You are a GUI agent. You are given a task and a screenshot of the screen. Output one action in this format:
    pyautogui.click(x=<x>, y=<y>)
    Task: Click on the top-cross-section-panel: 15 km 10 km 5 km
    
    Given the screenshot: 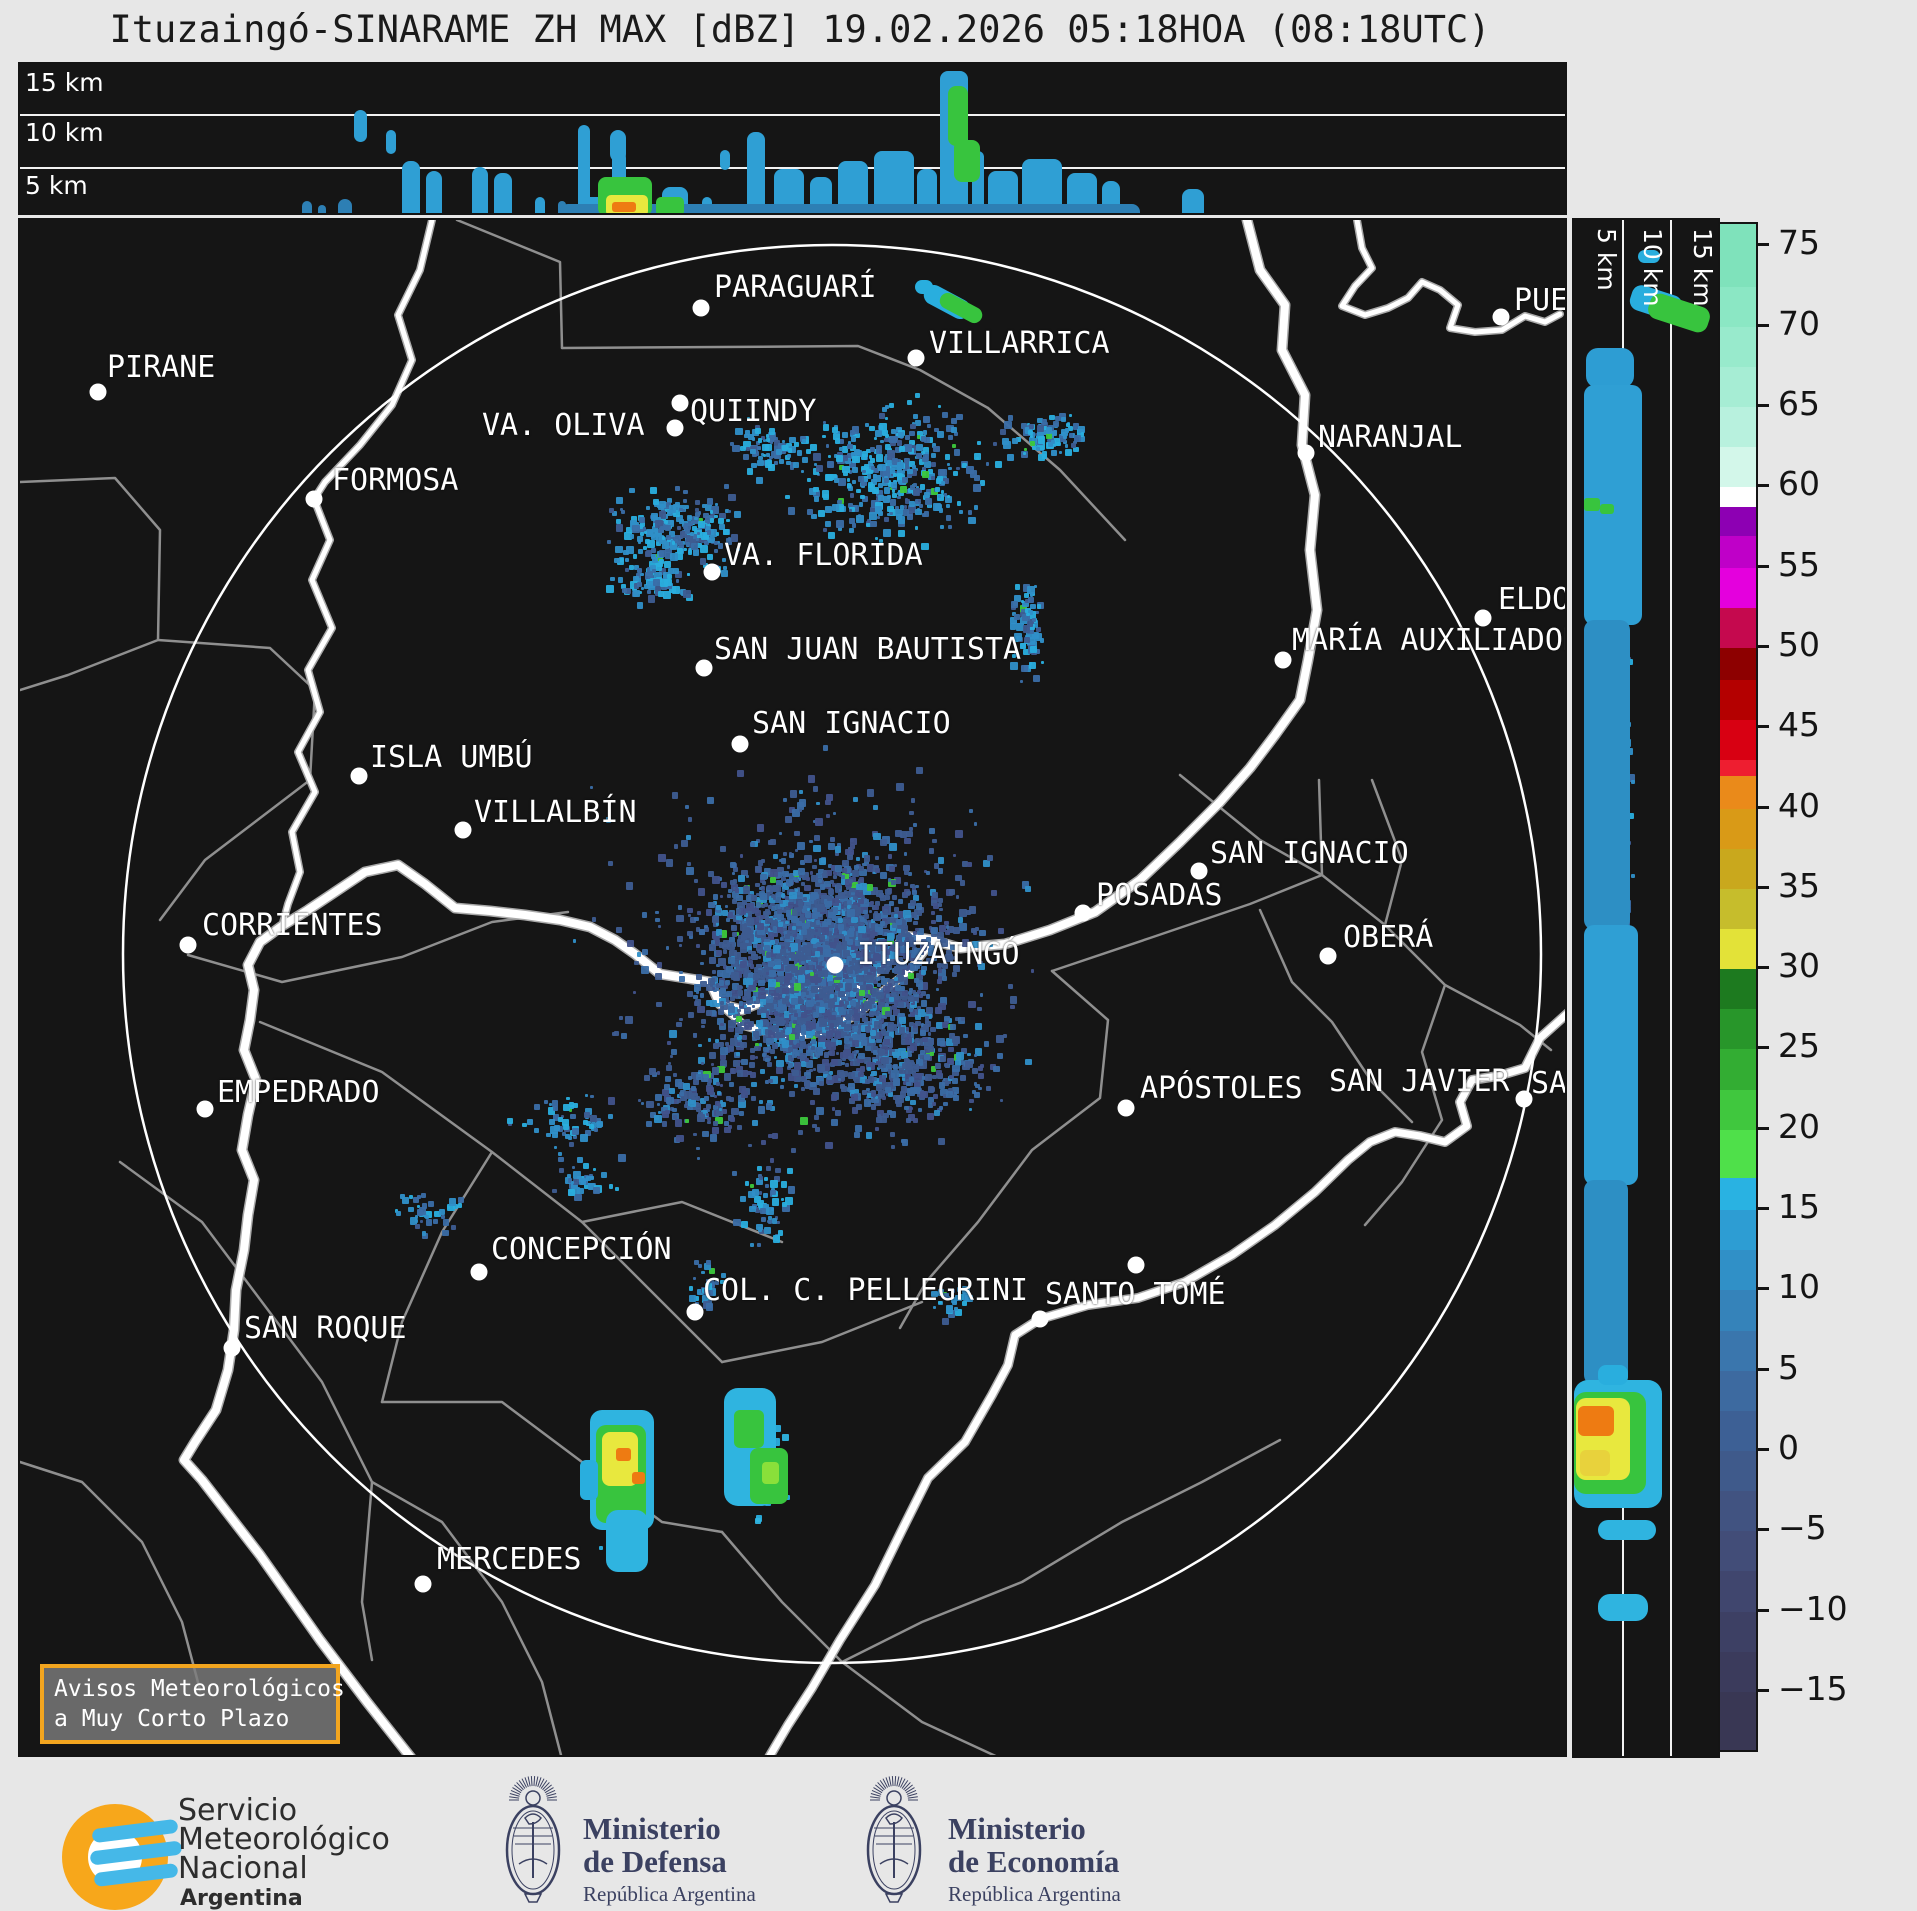 What is the action you would take?
    pyautogui.click(x=792, y=138)
    